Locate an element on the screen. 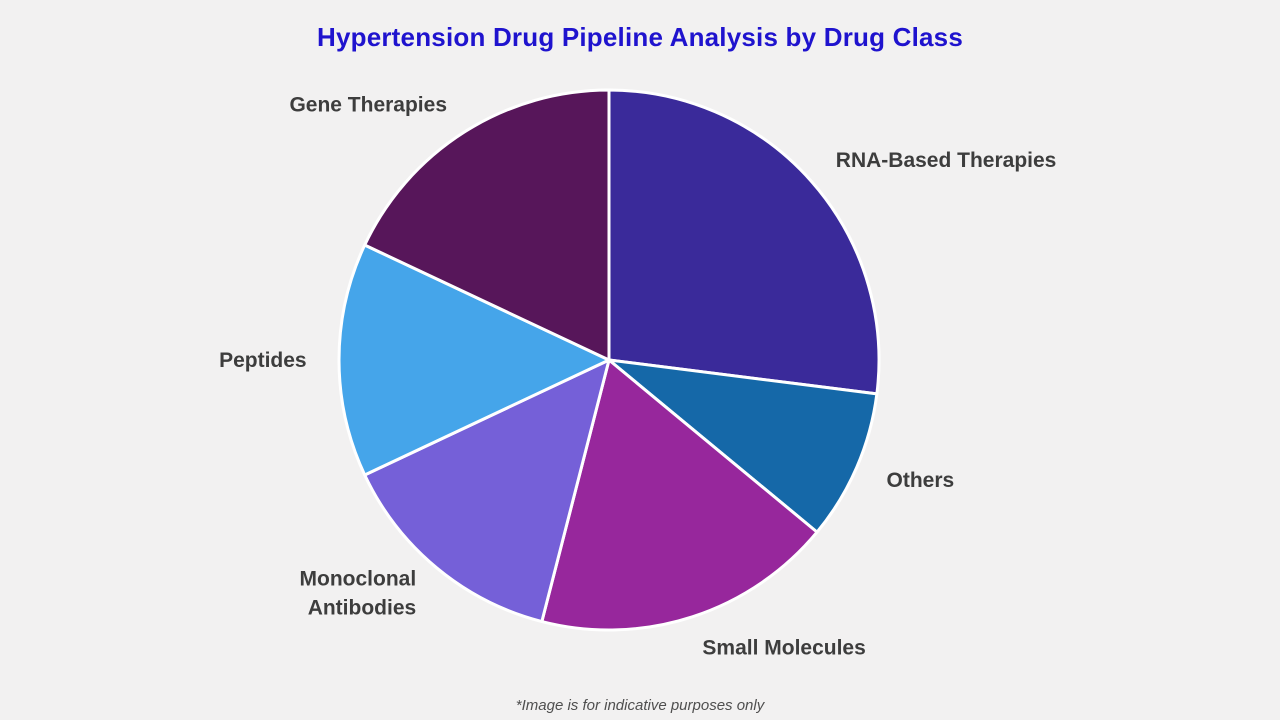 The image size is (1280, 720). pie-slice-monoclonal-antibodies is located at coordinates (487, 491).